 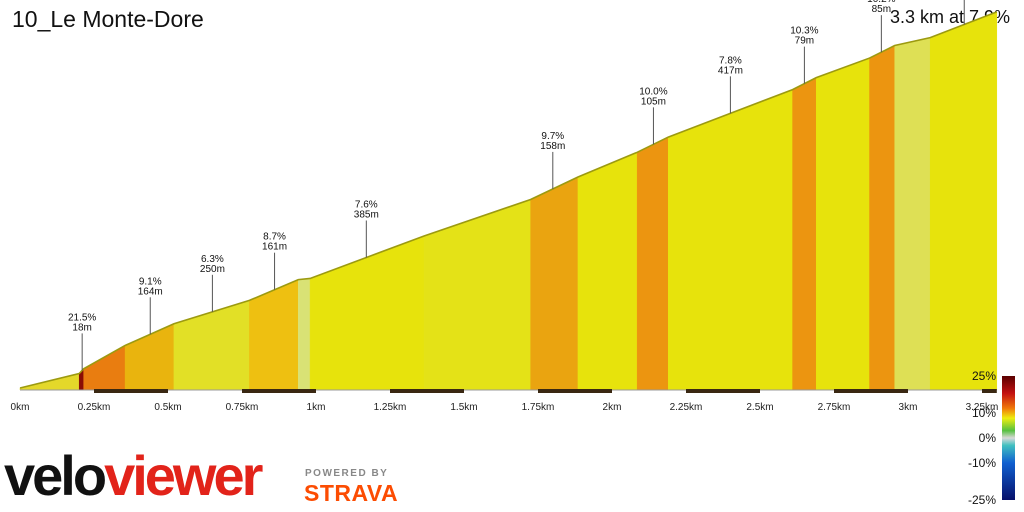 What do you see at coordinates (82, 317) in the screenshot?
I see `annotation-grade: 21.5%` at bounding box center [82, 317].